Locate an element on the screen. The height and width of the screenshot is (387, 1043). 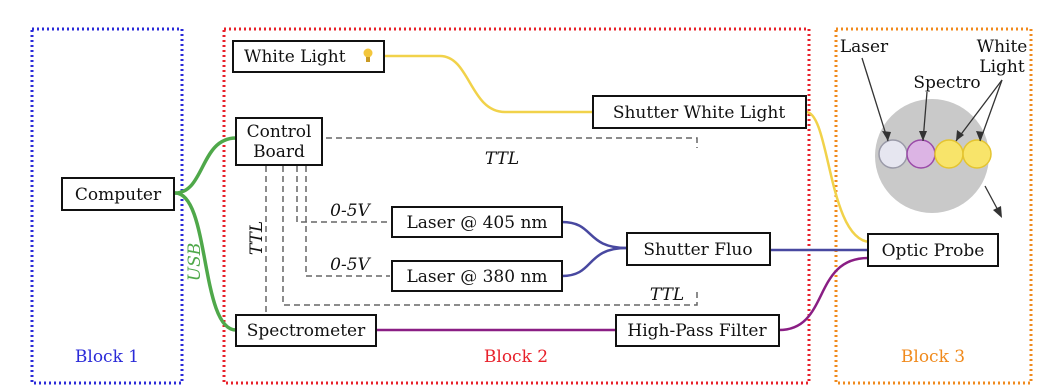
control-board-box: Control Board is located at coordinates (279, 141).